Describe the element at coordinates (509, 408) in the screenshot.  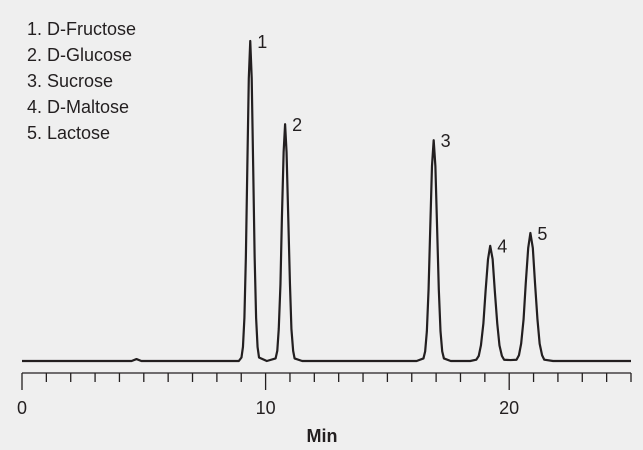
I see `x-tick-label: 20` at that location.